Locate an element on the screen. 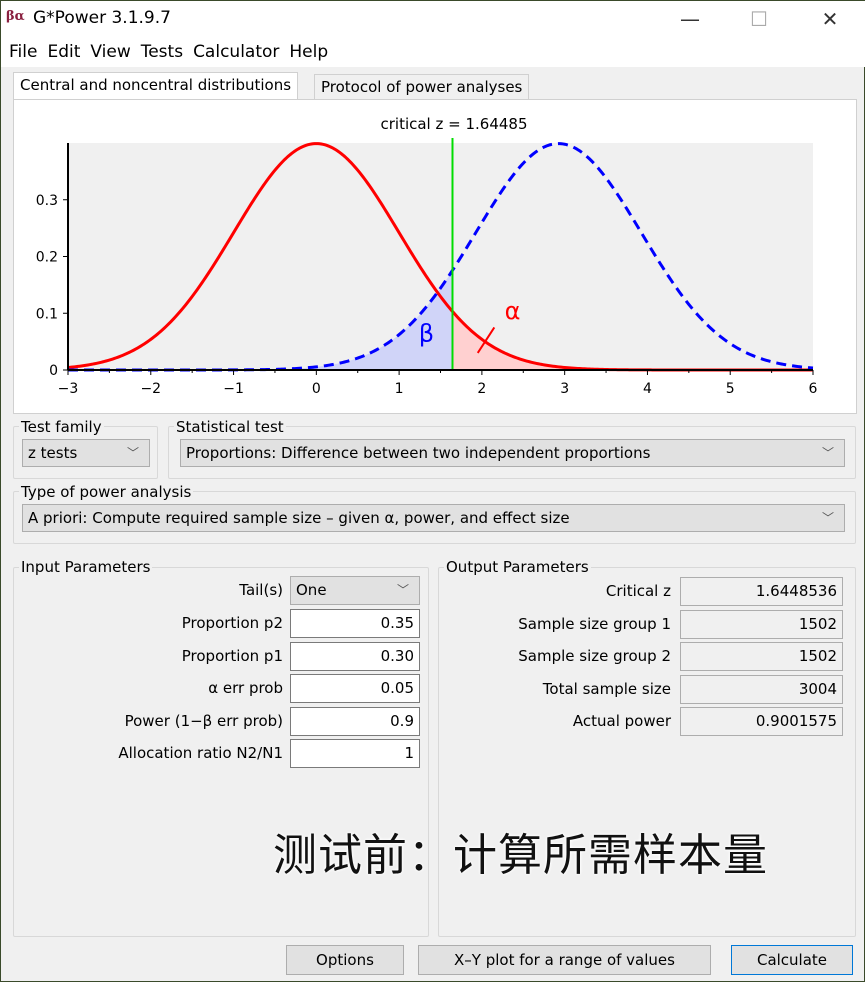 This screenshot has width=865, height=982. tails-label: Tail(s) is located at coordinates (261, 590).